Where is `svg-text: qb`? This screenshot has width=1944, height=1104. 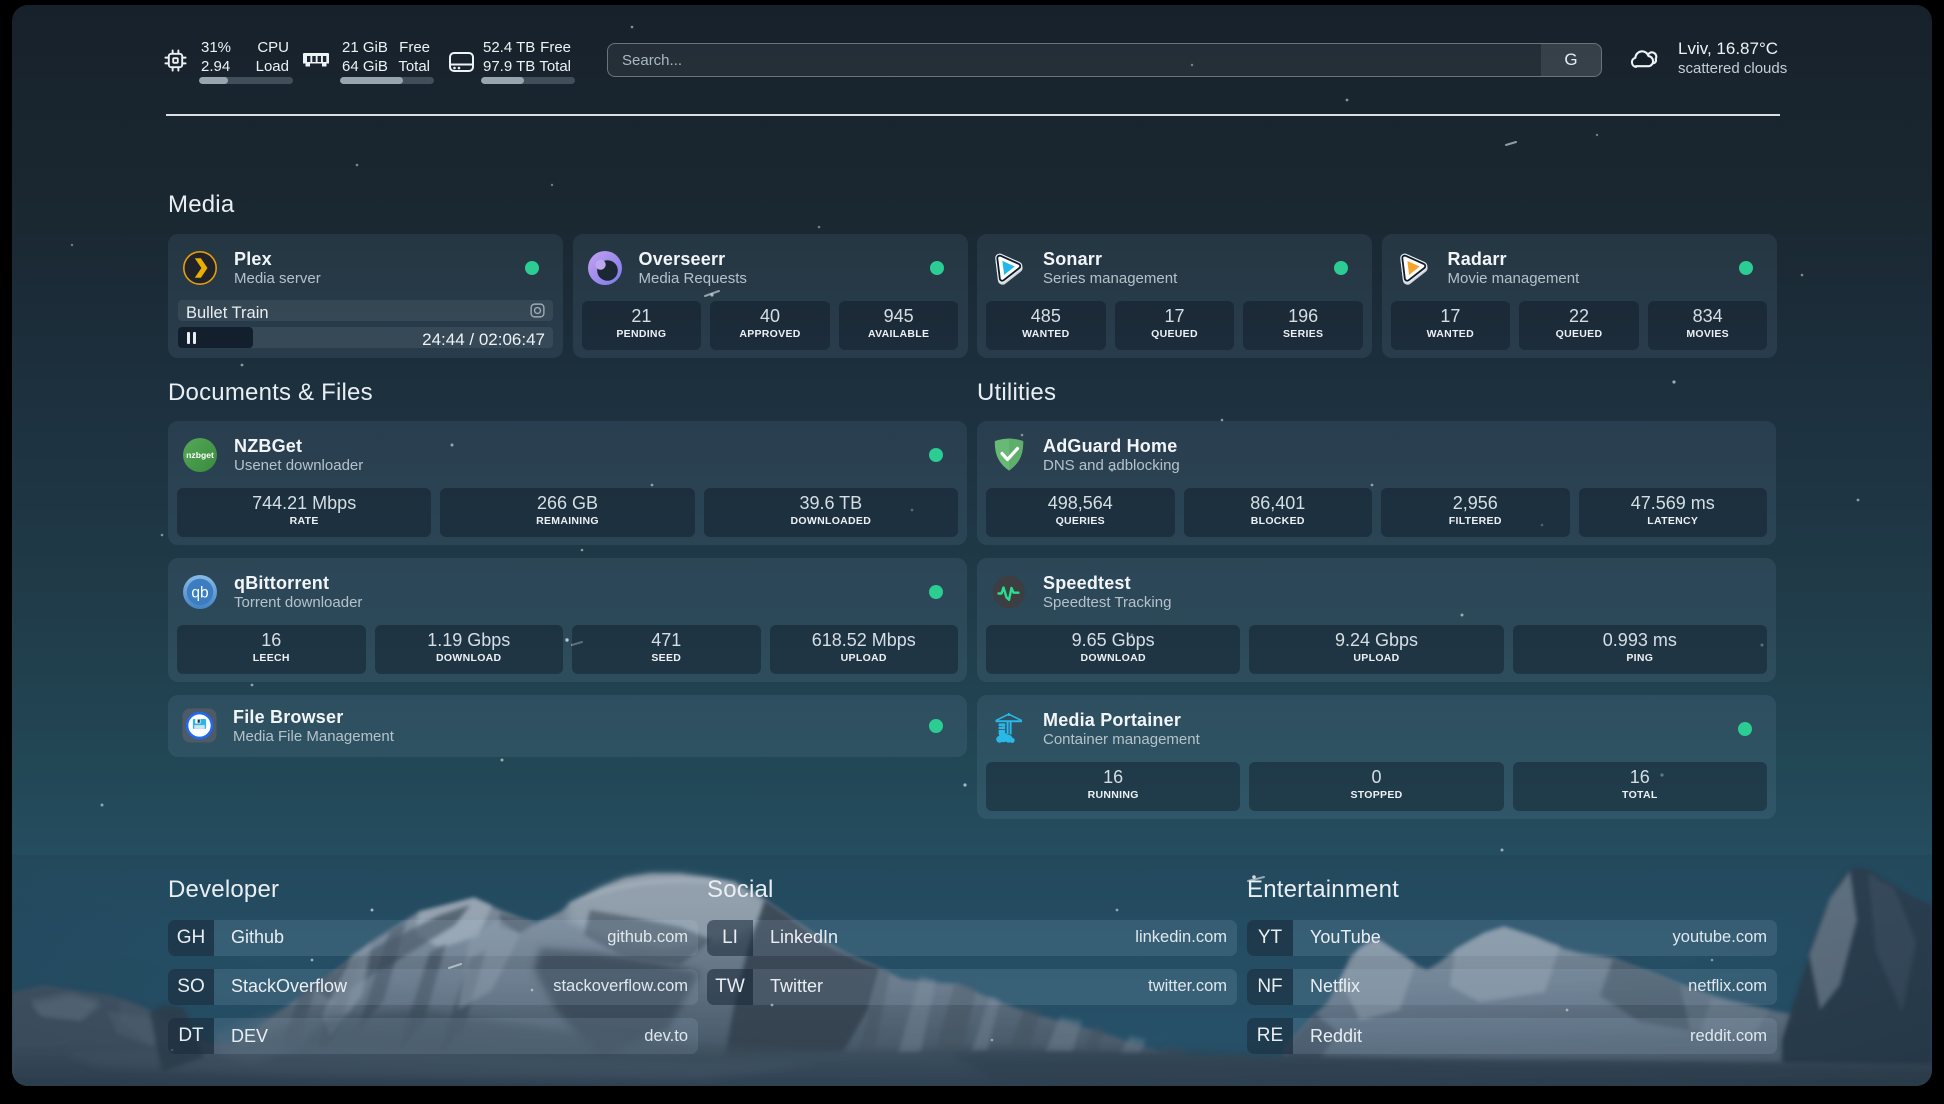
svg-text: qb is located at coordinates (199, 593).